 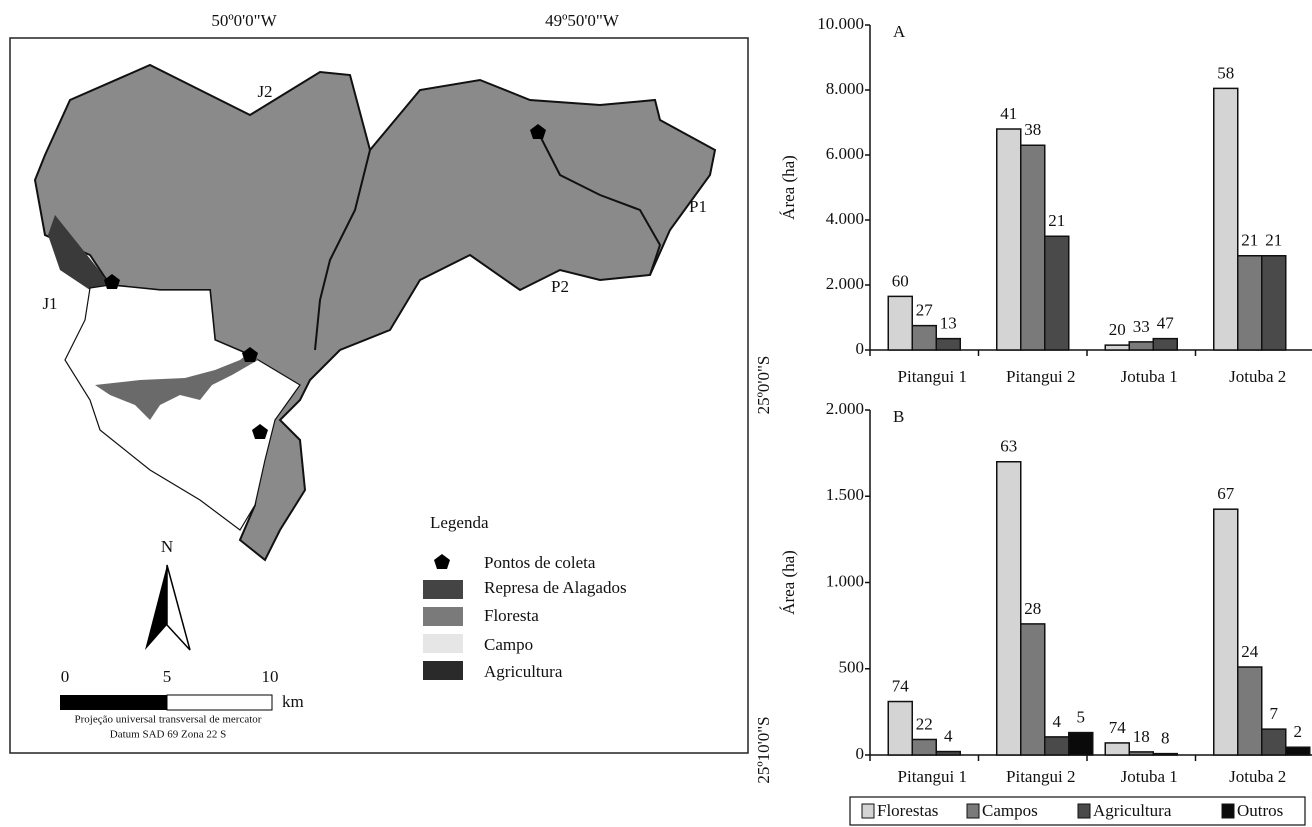 I want to click on projection-note: Datum SAD 69 Zona 22 S, so click(x=168, y=735).